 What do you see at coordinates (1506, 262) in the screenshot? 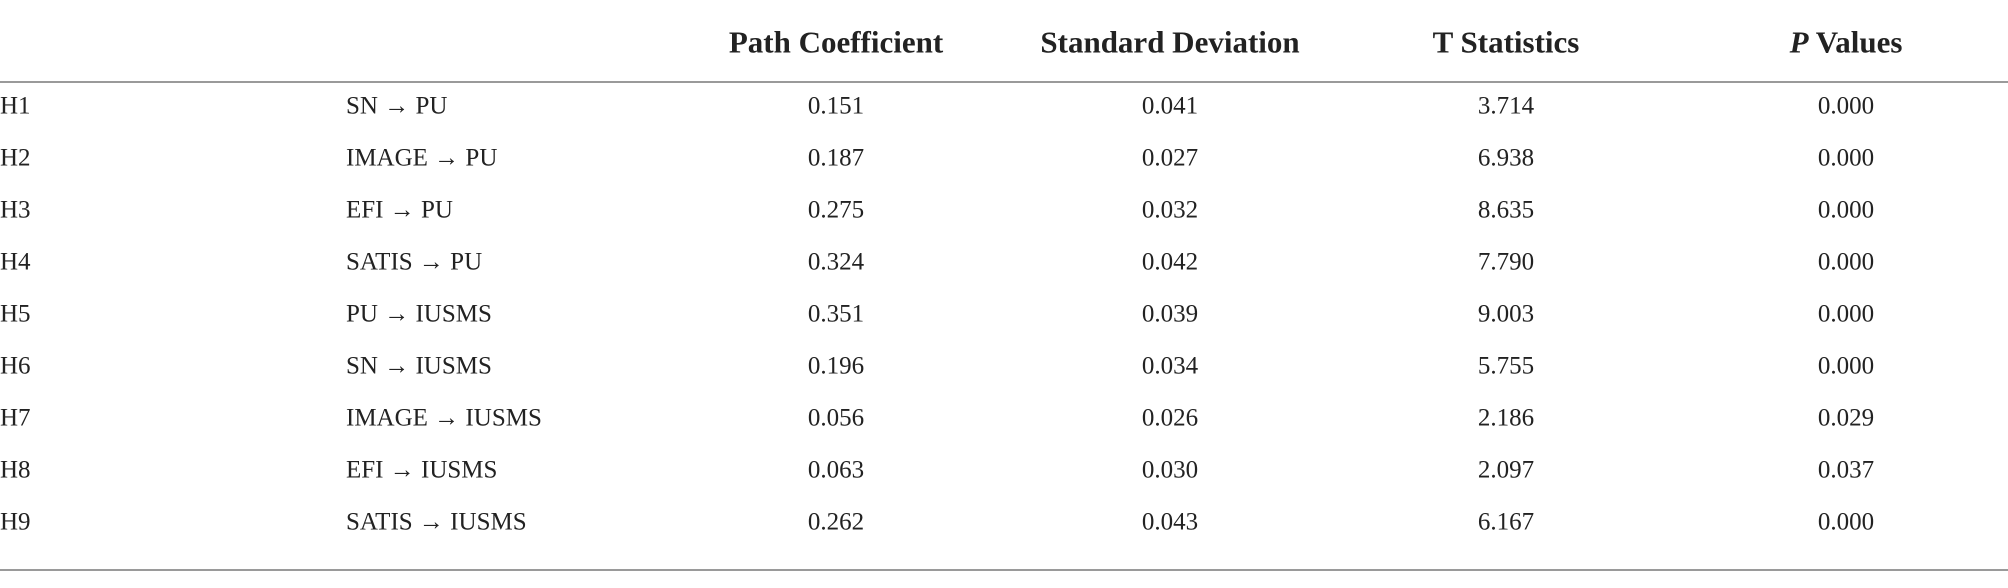
I see `numeric-cell: 7.790` at bounding box center [1506, 262].